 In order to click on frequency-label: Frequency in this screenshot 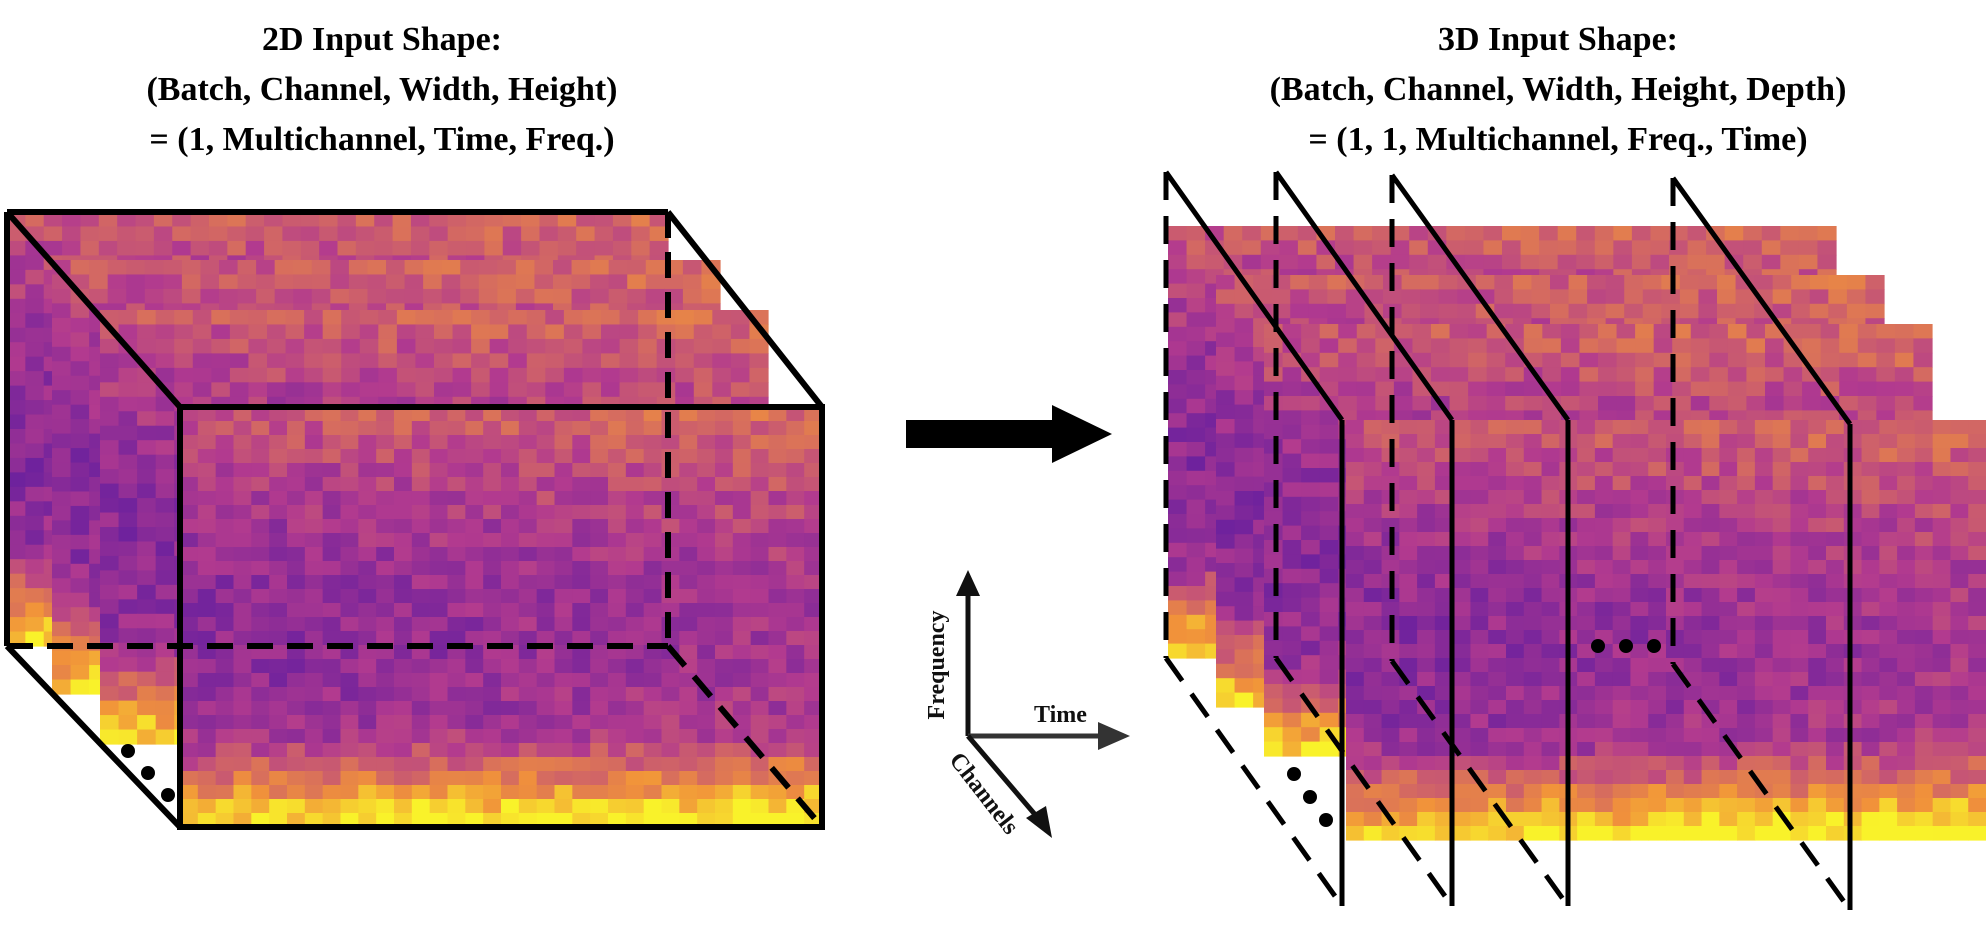, I will do `click(937, 665)`.